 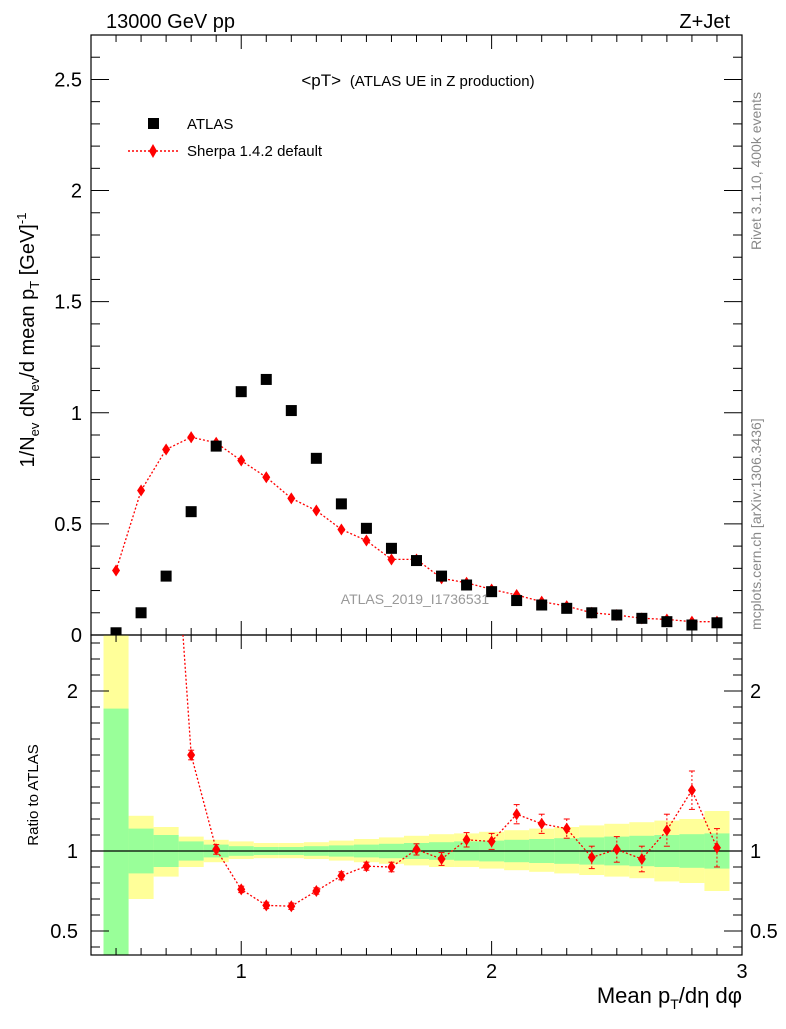 I want to click on header-energy: 13000 GeV pp, so click(x=170, y=22).